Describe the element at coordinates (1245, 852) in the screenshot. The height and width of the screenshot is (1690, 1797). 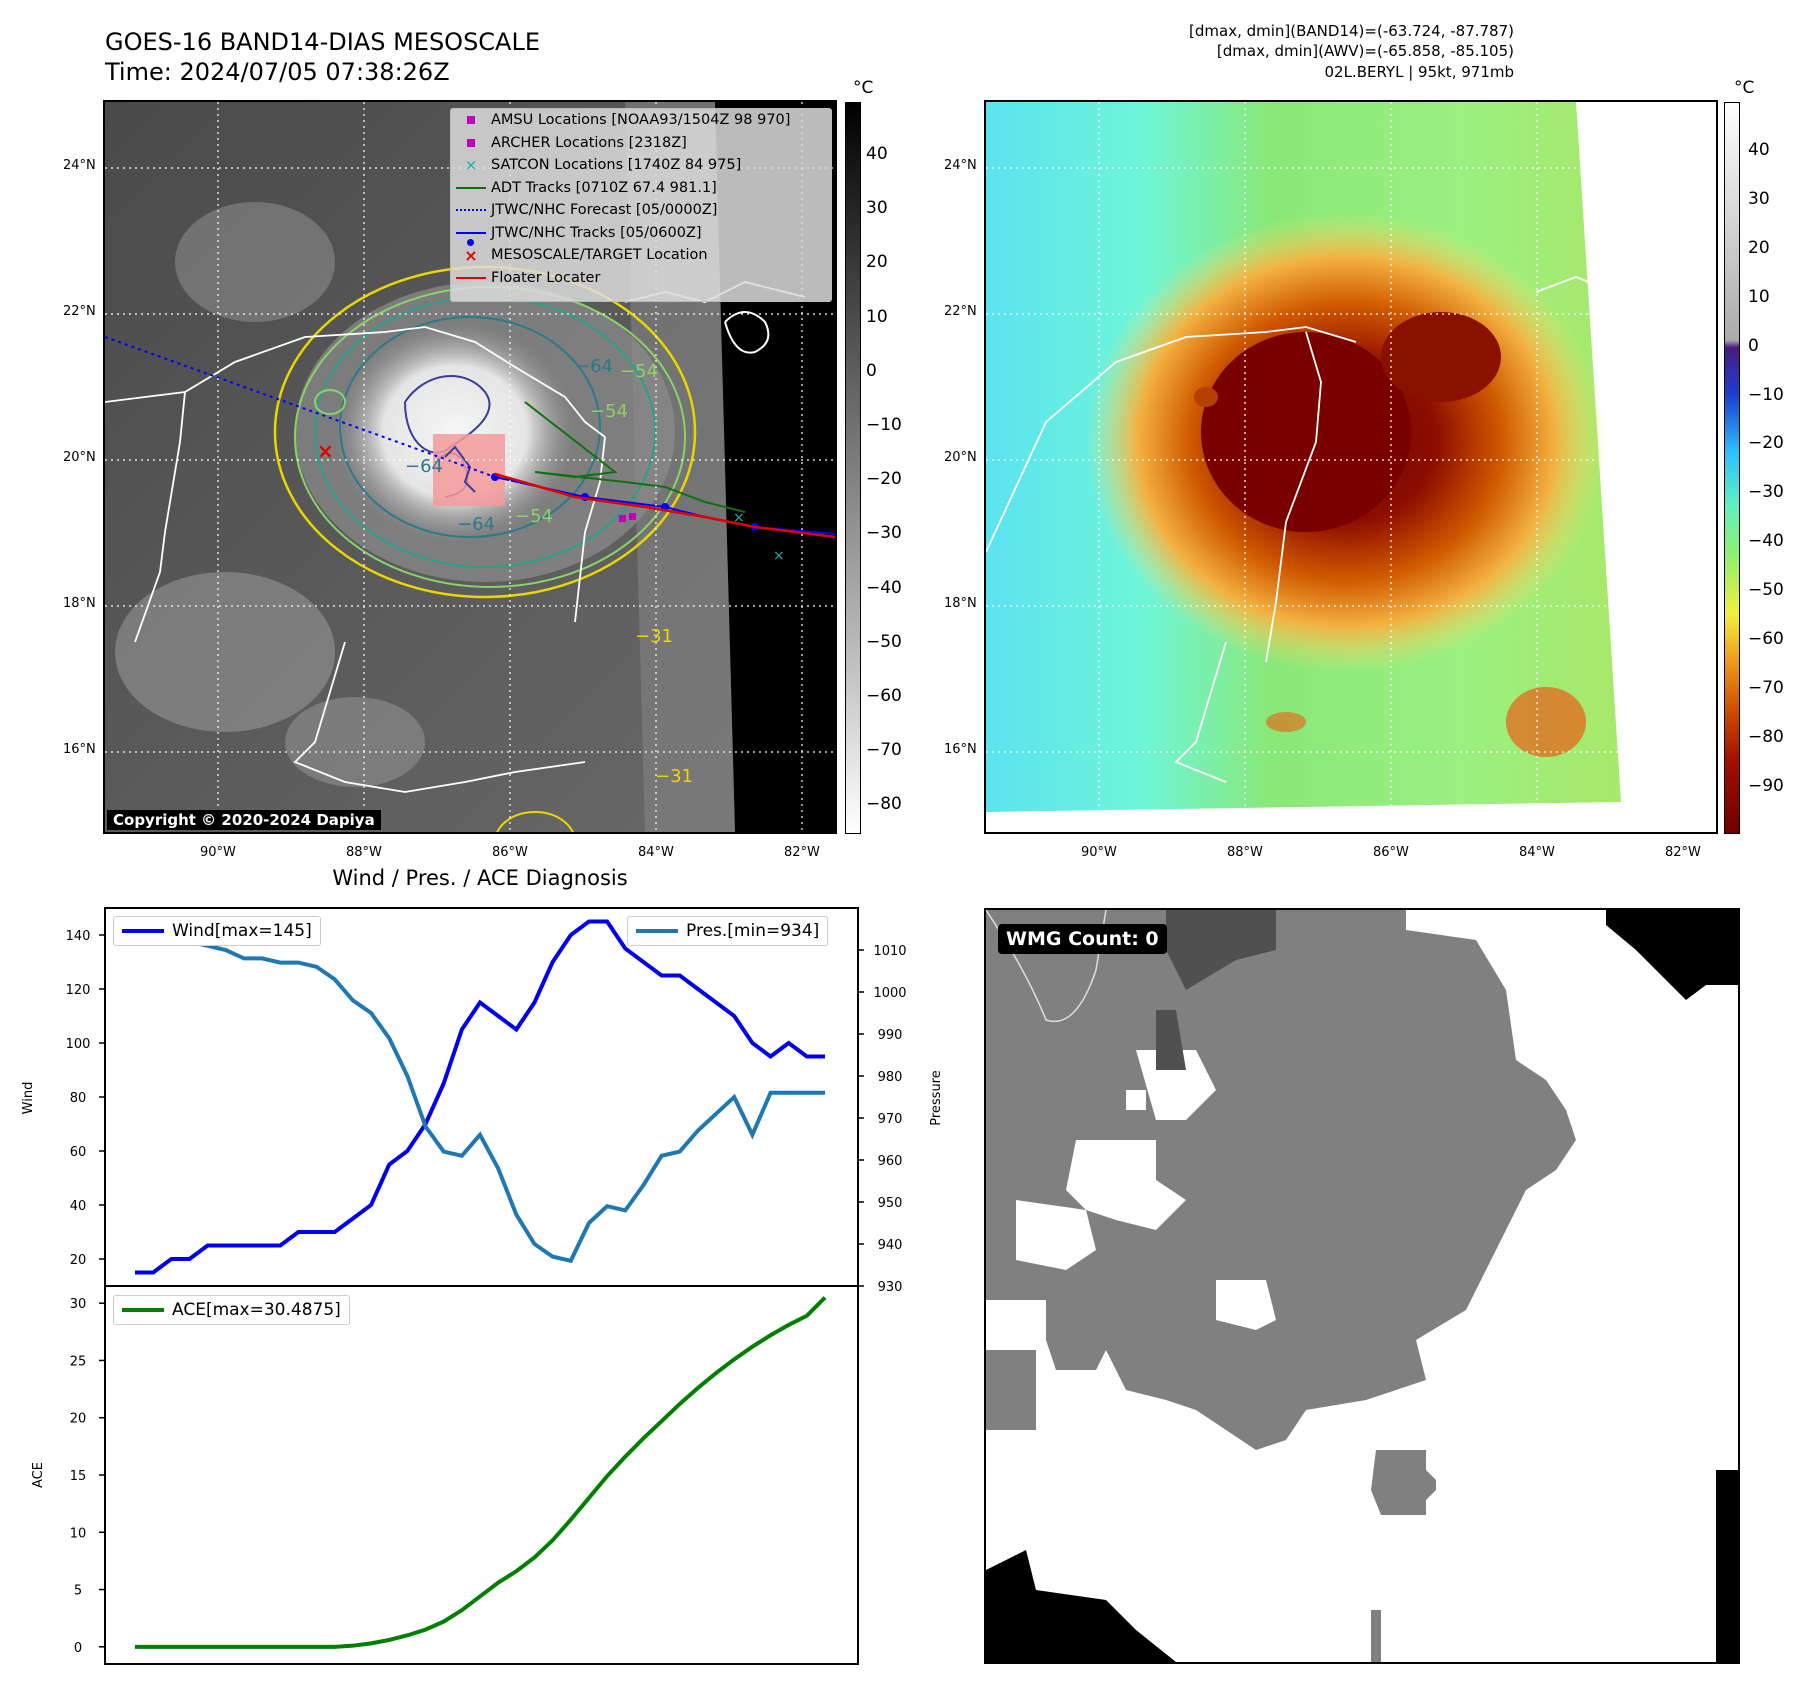
I see `lon-label: 88°W` at that location.